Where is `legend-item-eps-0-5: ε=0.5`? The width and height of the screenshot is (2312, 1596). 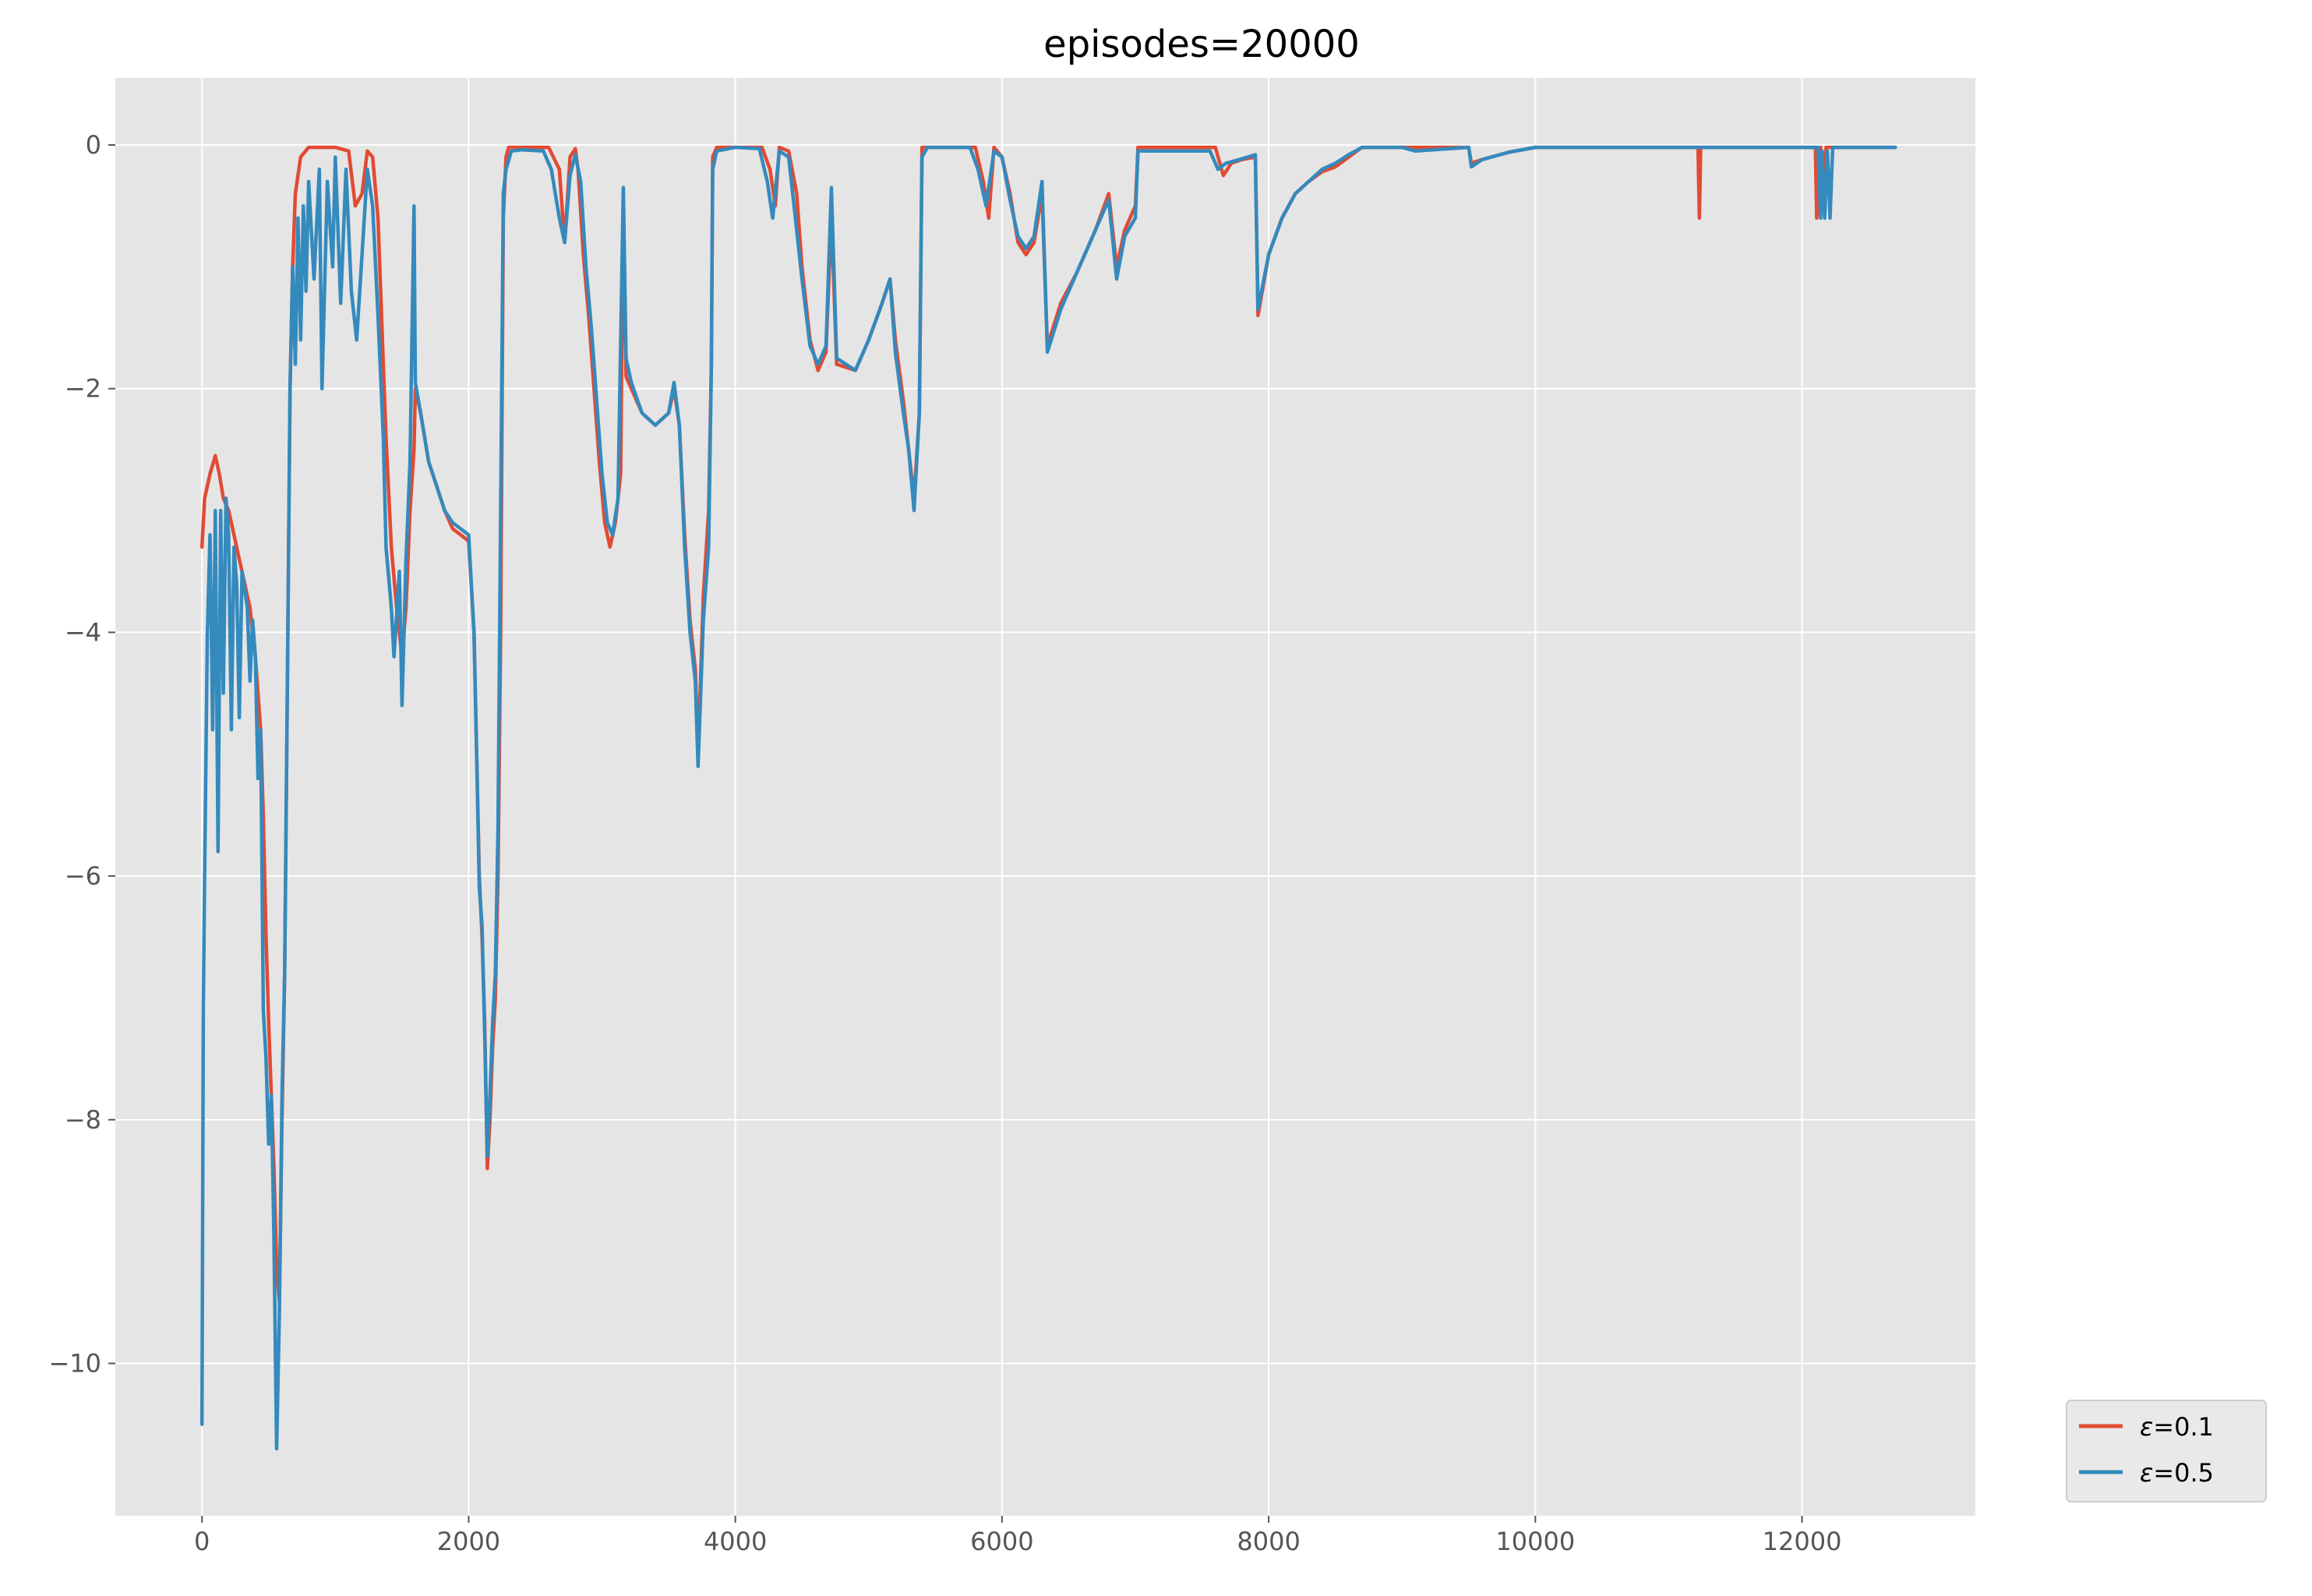 legend-item-eps-0-5: ε=0.5 is located at coordinates (2146, 1473).